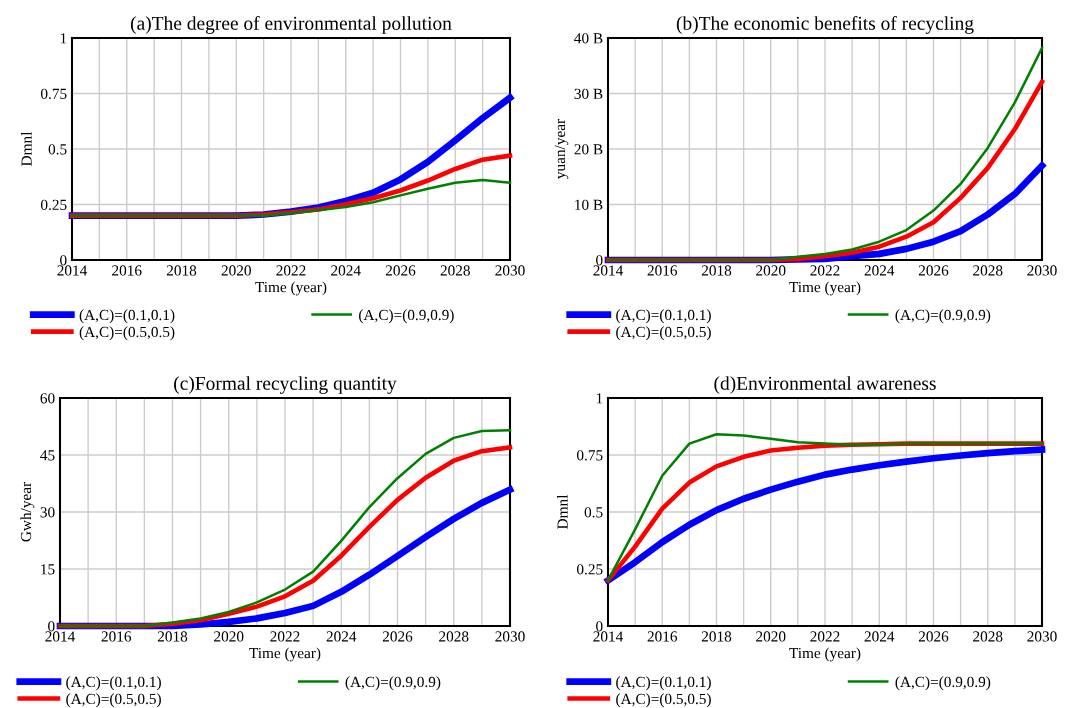  What do you see at coordinates (588, 149) in the screenshot?
I see `y-tick-label: 20 B` at bounding box center [588, 149].